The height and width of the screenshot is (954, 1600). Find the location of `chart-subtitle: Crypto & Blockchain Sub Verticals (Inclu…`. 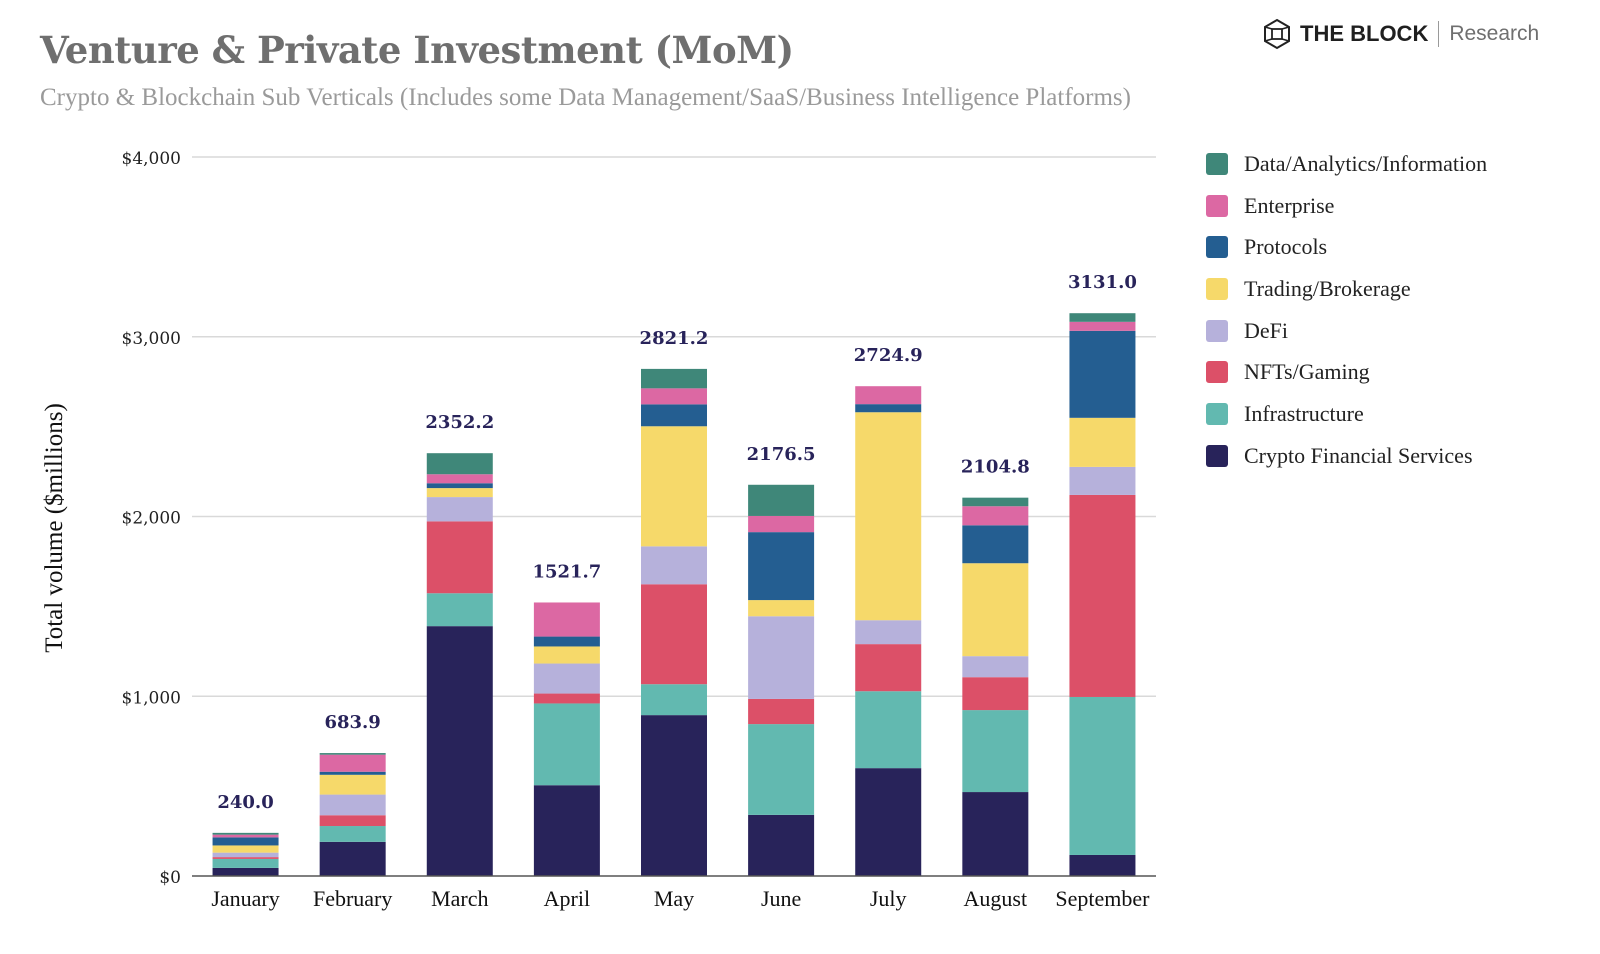

chart-subtitle: Crypto & Blockchain Sub Verticals (Inclu… is located at coordinates (585, 97).